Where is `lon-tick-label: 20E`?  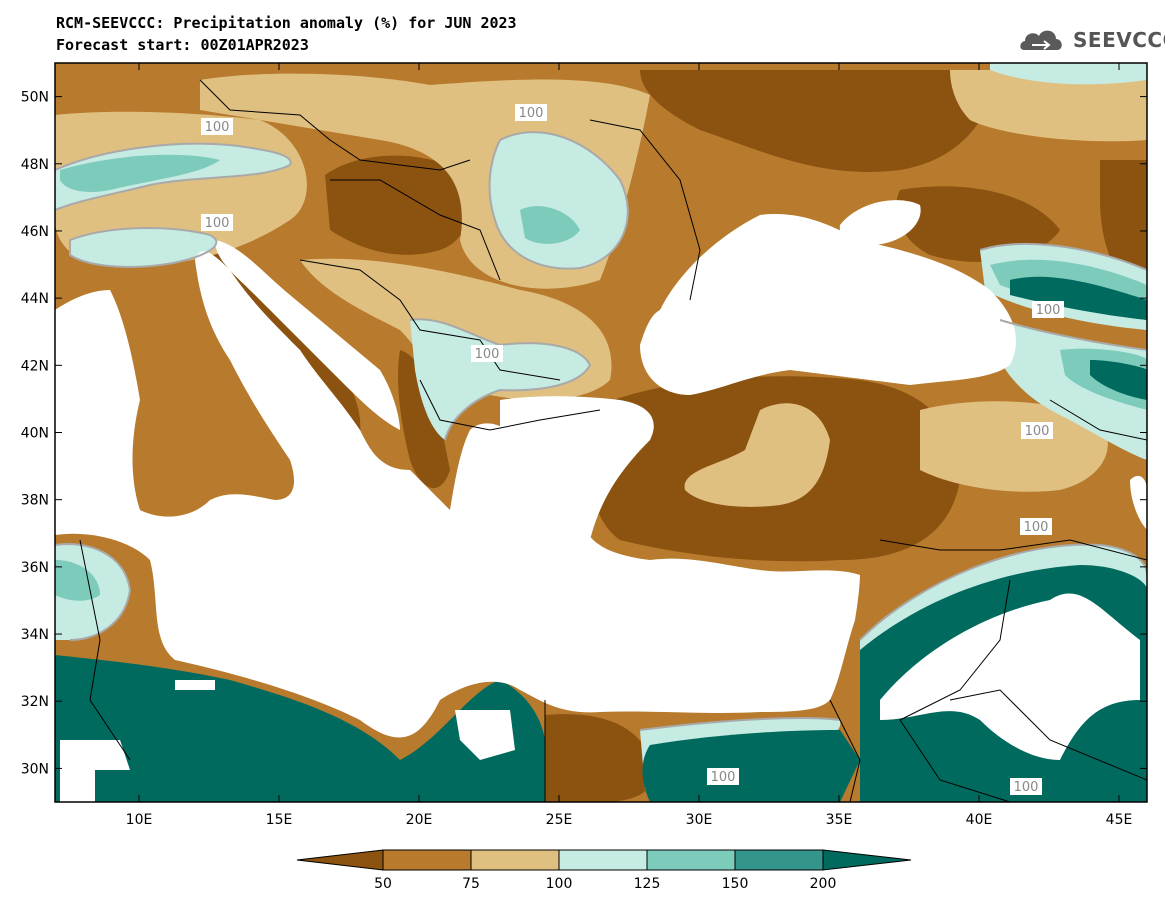
lon-tick-label: 20E is located at coordinates (419, 820).